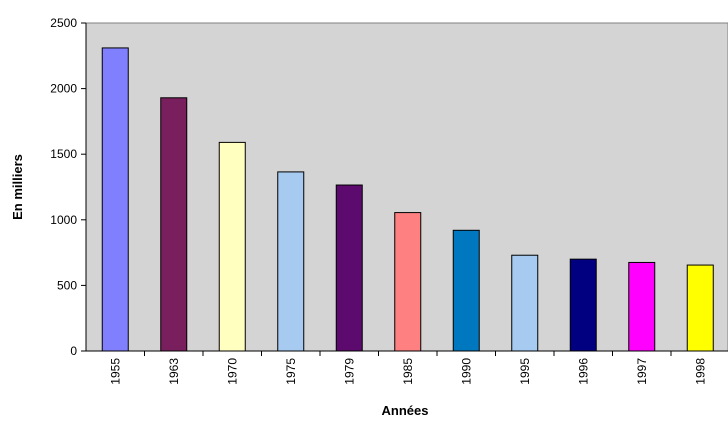  Describe the element at coordinates (700, 371) in the screenshot. I see `x-tick-label-1998: 1998` at that location.